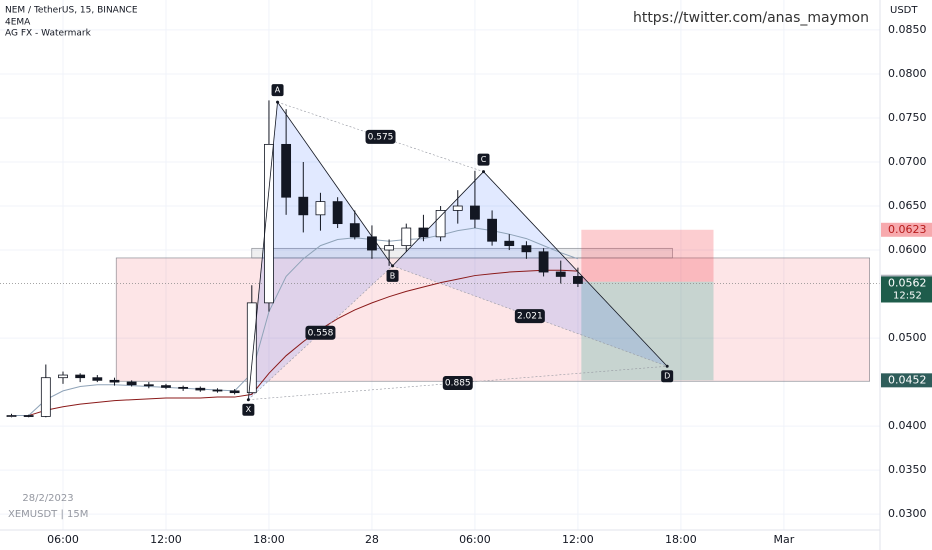 This screenshot has width=932, height=550. I want to click on ratio-label: 2.021, so click(530, 317).